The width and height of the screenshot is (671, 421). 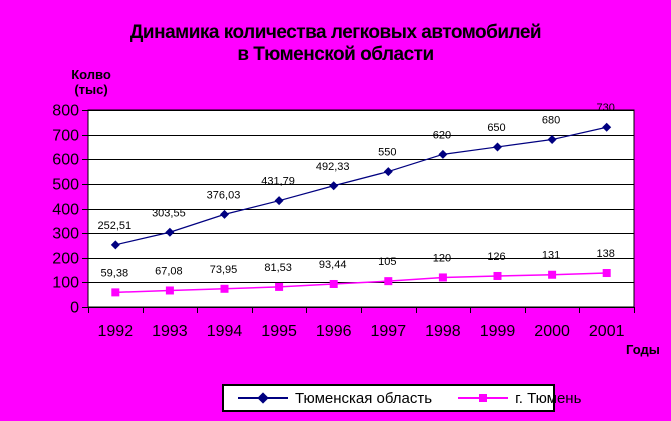 I want to click on legend: Тюменская область г. Тюмень, so click(x=401, y=398).